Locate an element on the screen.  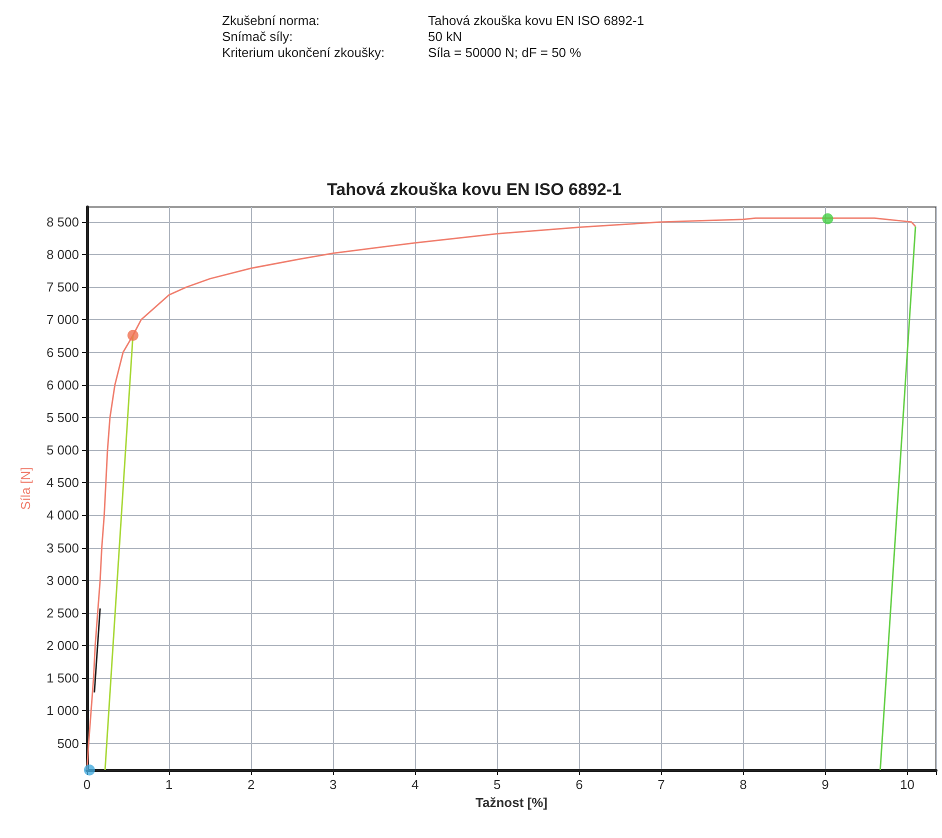
text: Tahová zkouška kovu EN ISO 6892-1 is located at coordinates (536, 20).